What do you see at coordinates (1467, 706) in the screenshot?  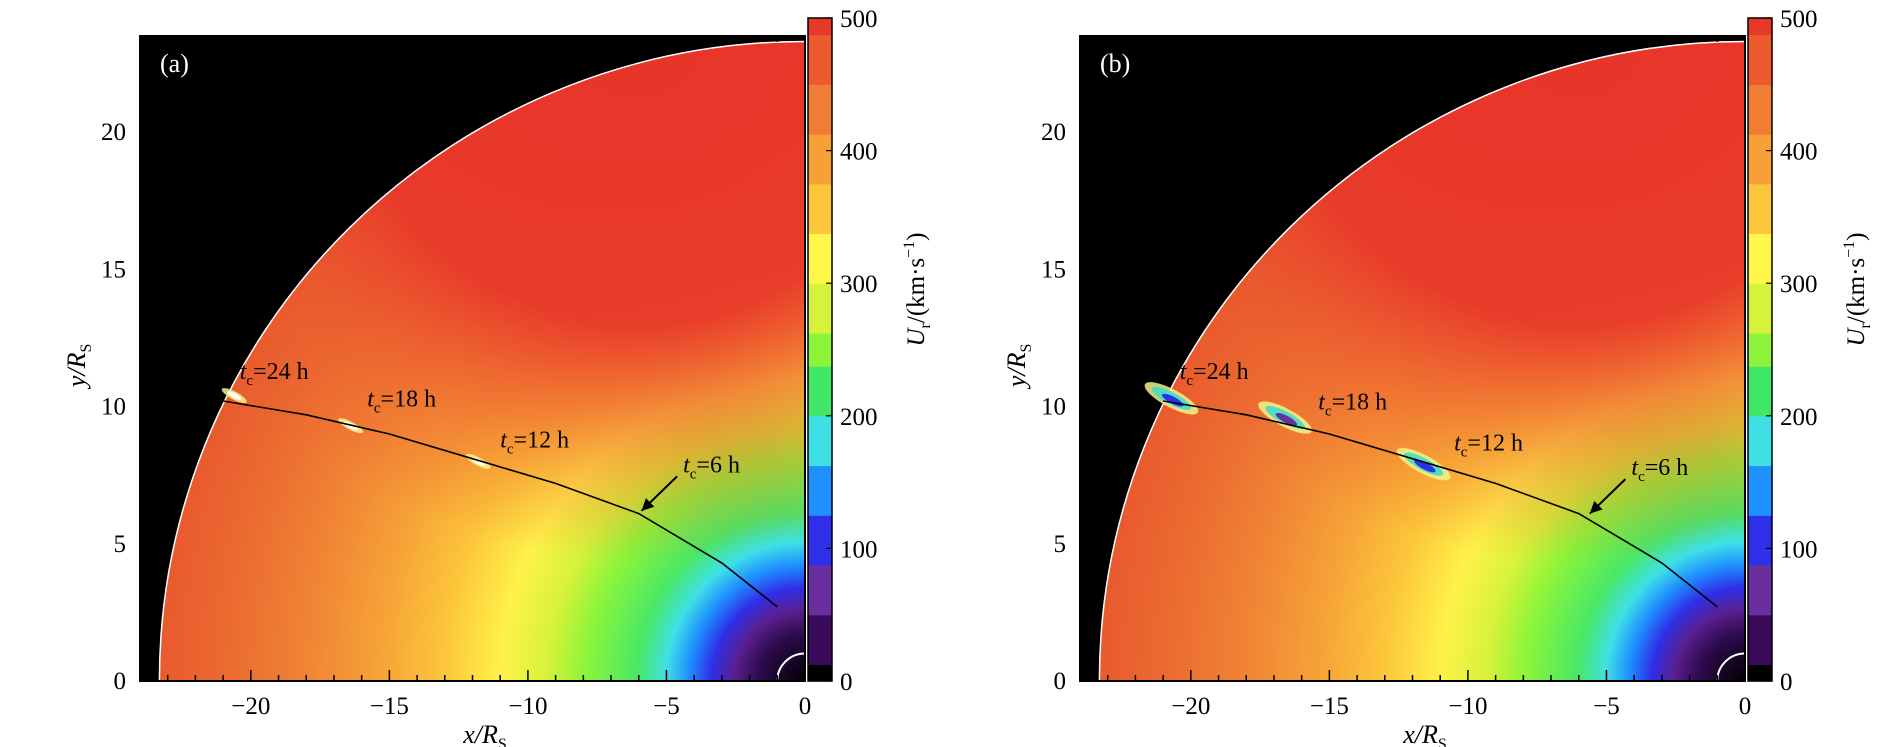 I see `x-tick-label: −10` at bounding box center [1467, 706].